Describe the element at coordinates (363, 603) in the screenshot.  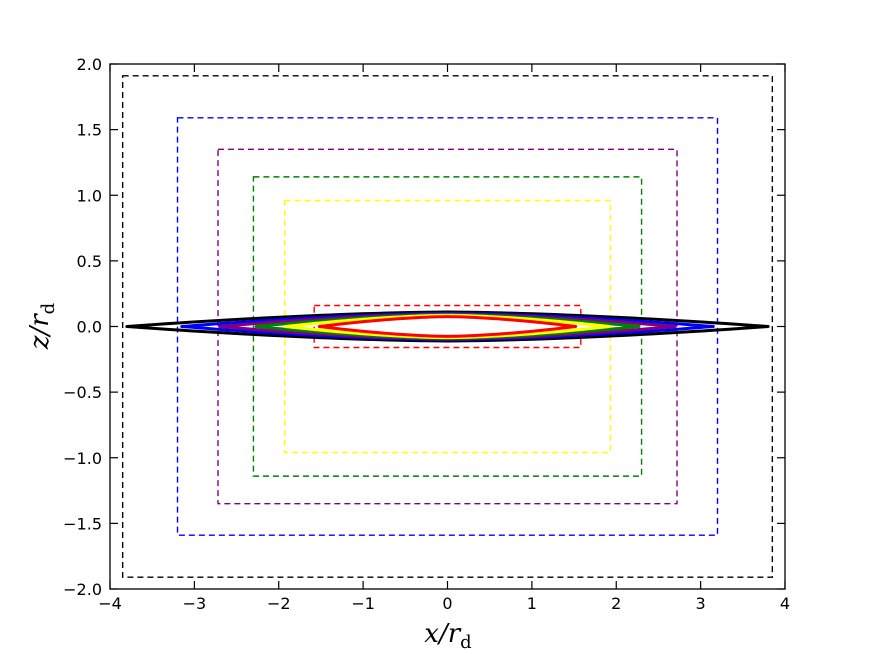
I see `x-tick-label: −1` at that location.